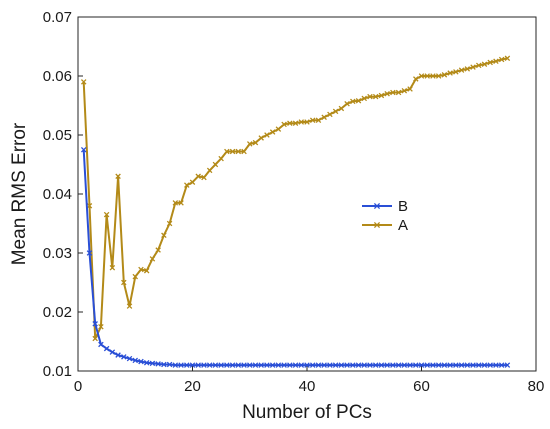  What do you see at coordinates (57, 76) in the screenshot?
I see `y-tick-label: 0.06` at bounding box center [57, 76].